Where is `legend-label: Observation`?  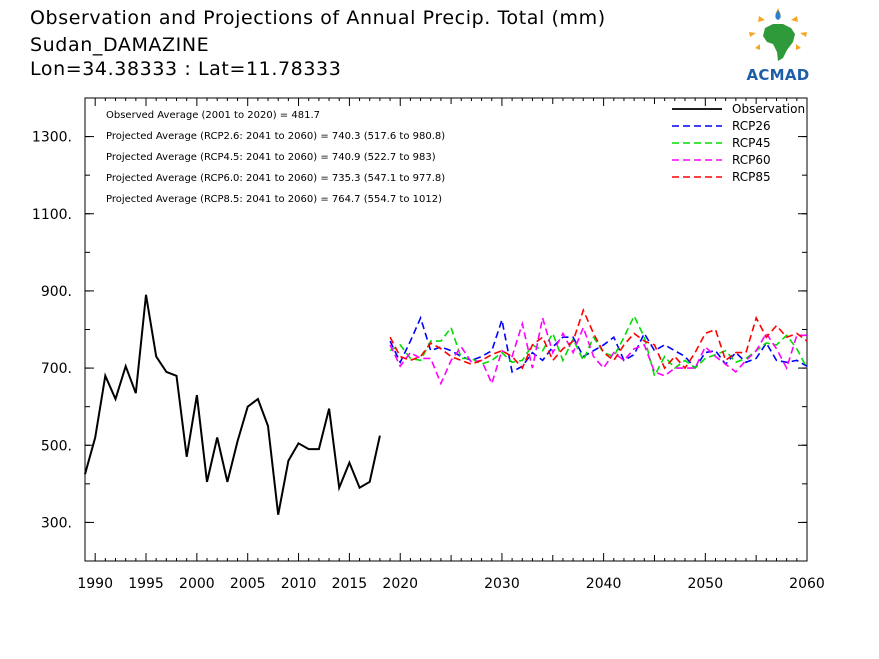 legend-label: Observation is located at coordinates (768, 109).